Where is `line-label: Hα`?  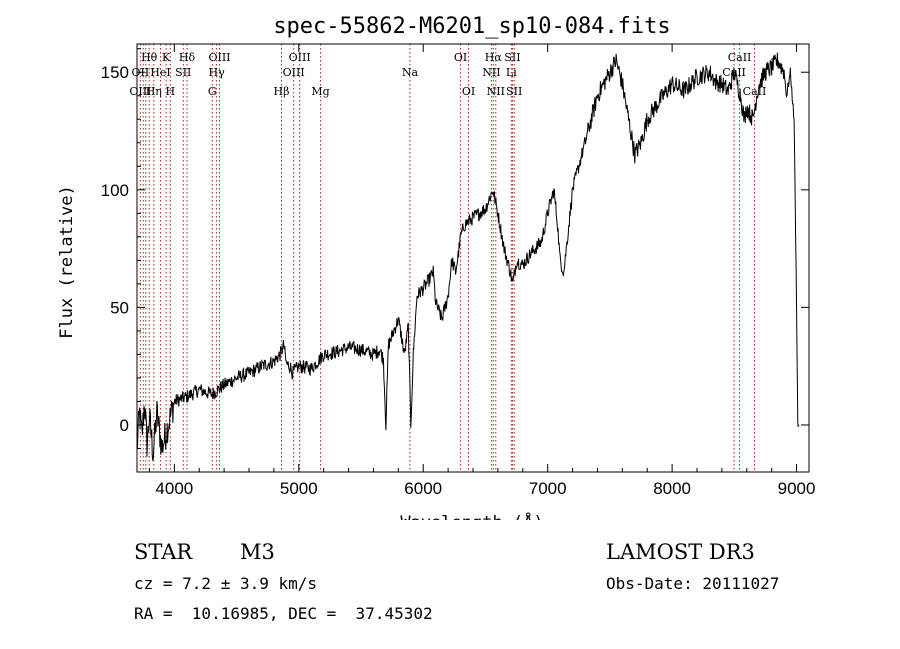 line-label: Hα is located at coordinates (494, 57).